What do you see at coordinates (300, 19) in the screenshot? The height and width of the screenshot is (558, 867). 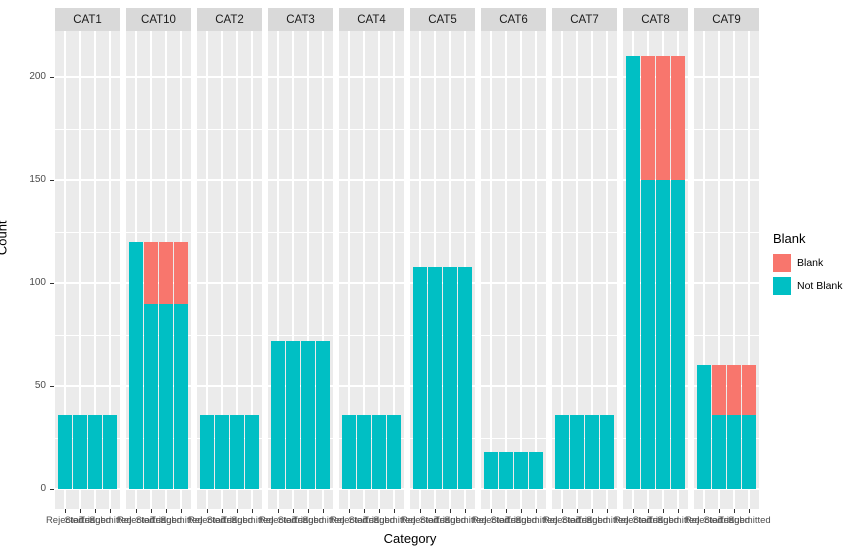 I see `facet-strip-label: CAT3` at bounding box center [300, 19].